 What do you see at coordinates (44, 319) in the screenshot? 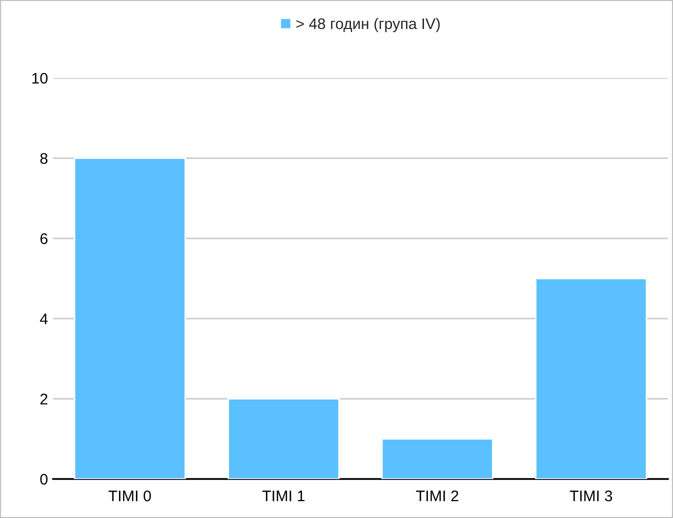
I see `y-tick-label: 4` at bounding box center [44, 319].